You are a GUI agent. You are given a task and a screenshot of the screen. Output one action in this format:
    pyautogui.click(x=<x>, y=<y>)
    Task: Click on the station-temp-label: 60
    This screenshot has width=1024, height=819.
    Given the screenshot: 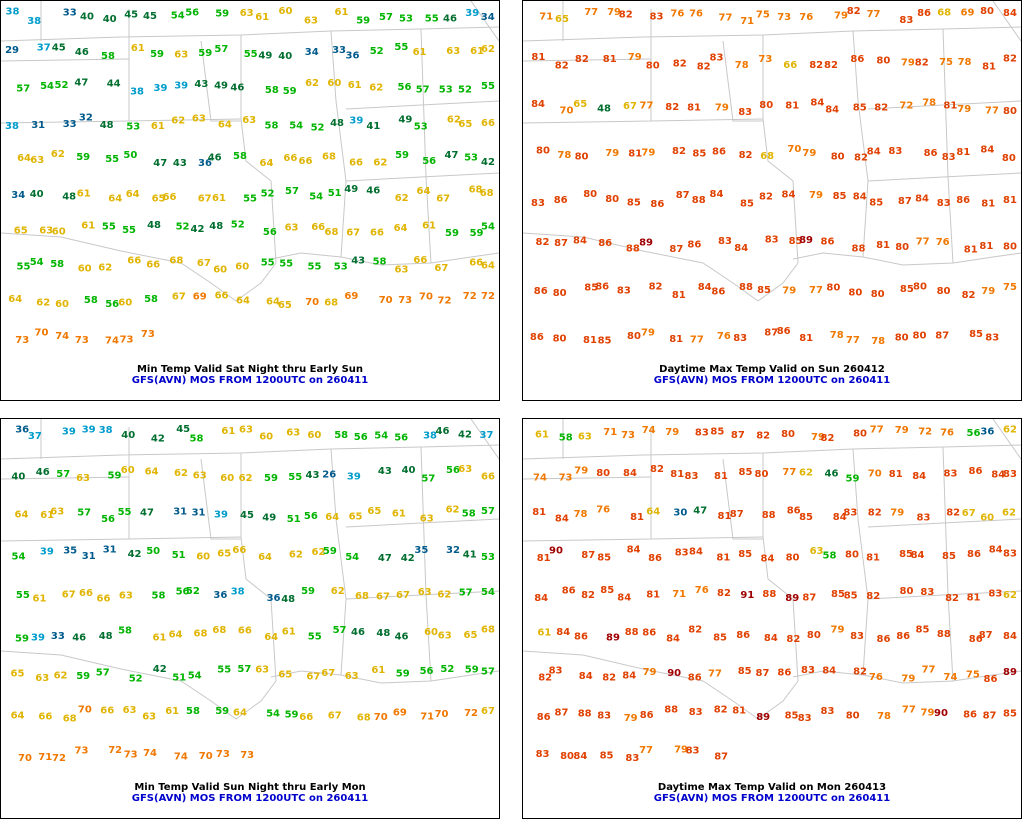 What is the action you would take?
    pyautogui.click(x=220, y=270)
    